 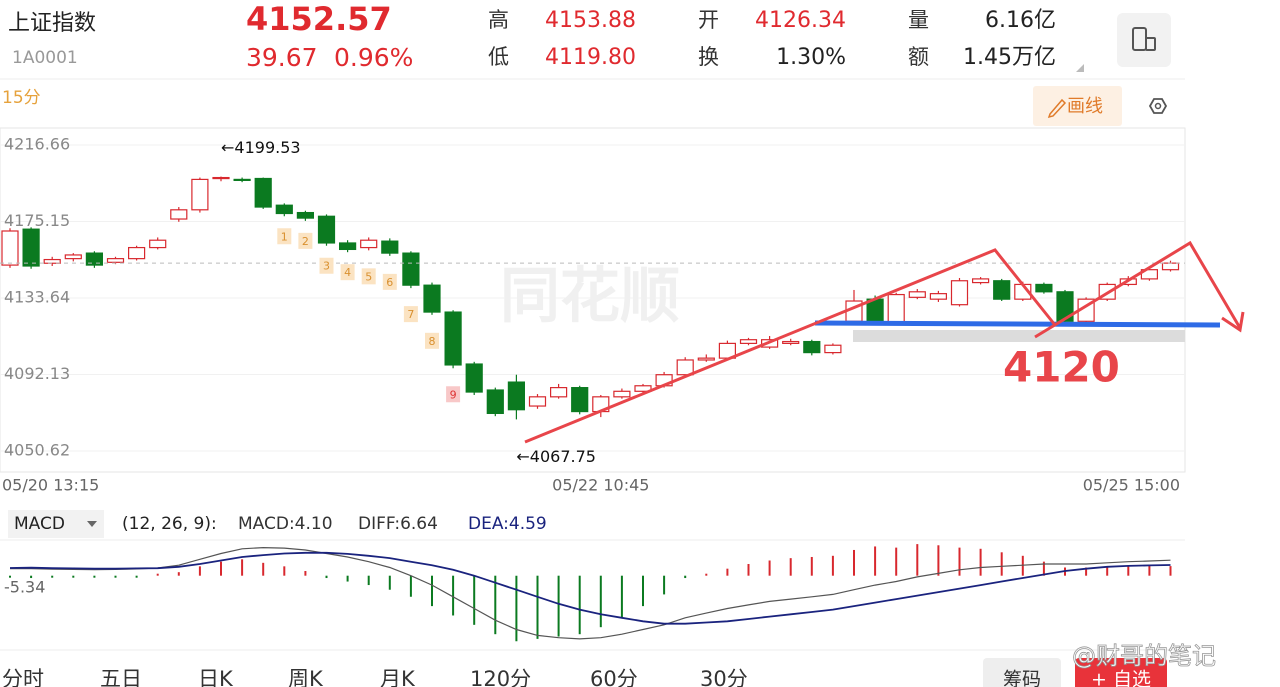 What do you see at coordinates (1233, 322) in the screenshot?
I see `arrow-head` at bounding box center [1233, 322].